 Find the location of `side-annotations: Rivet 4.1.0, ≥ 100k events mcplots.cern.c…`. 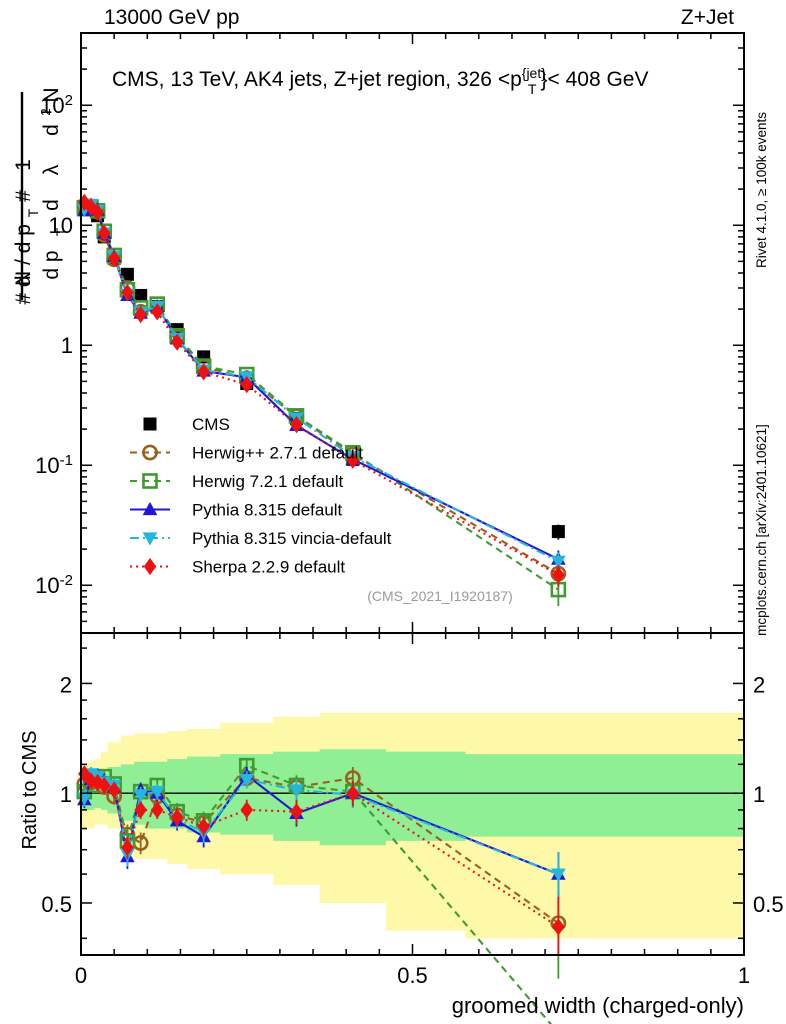

side-annotations: Rivet 4.1.0, ≥ 100k events mcplots.cern.c… is located at coordinates (761, 374).